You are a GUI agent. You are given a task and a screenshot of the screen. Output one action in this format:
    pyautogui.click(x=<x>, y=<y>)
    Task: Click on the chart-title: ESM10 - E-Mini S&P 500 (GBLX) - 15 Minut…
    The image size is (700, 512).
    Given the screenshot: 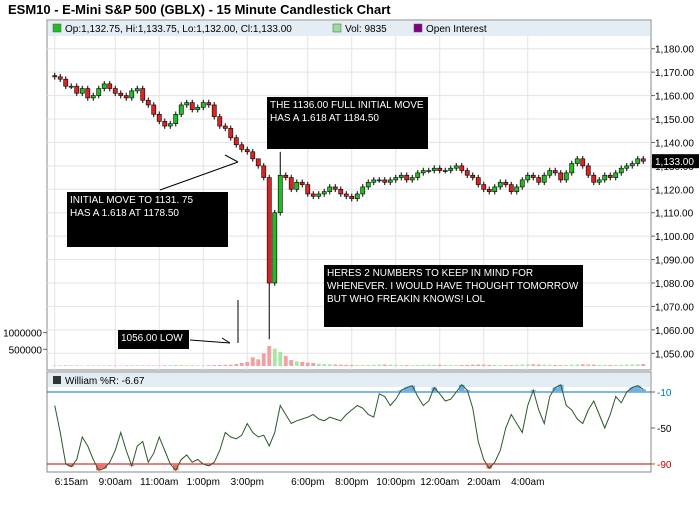 What is the action you would take?
    pyautogui.click(x=199, y=9)
    